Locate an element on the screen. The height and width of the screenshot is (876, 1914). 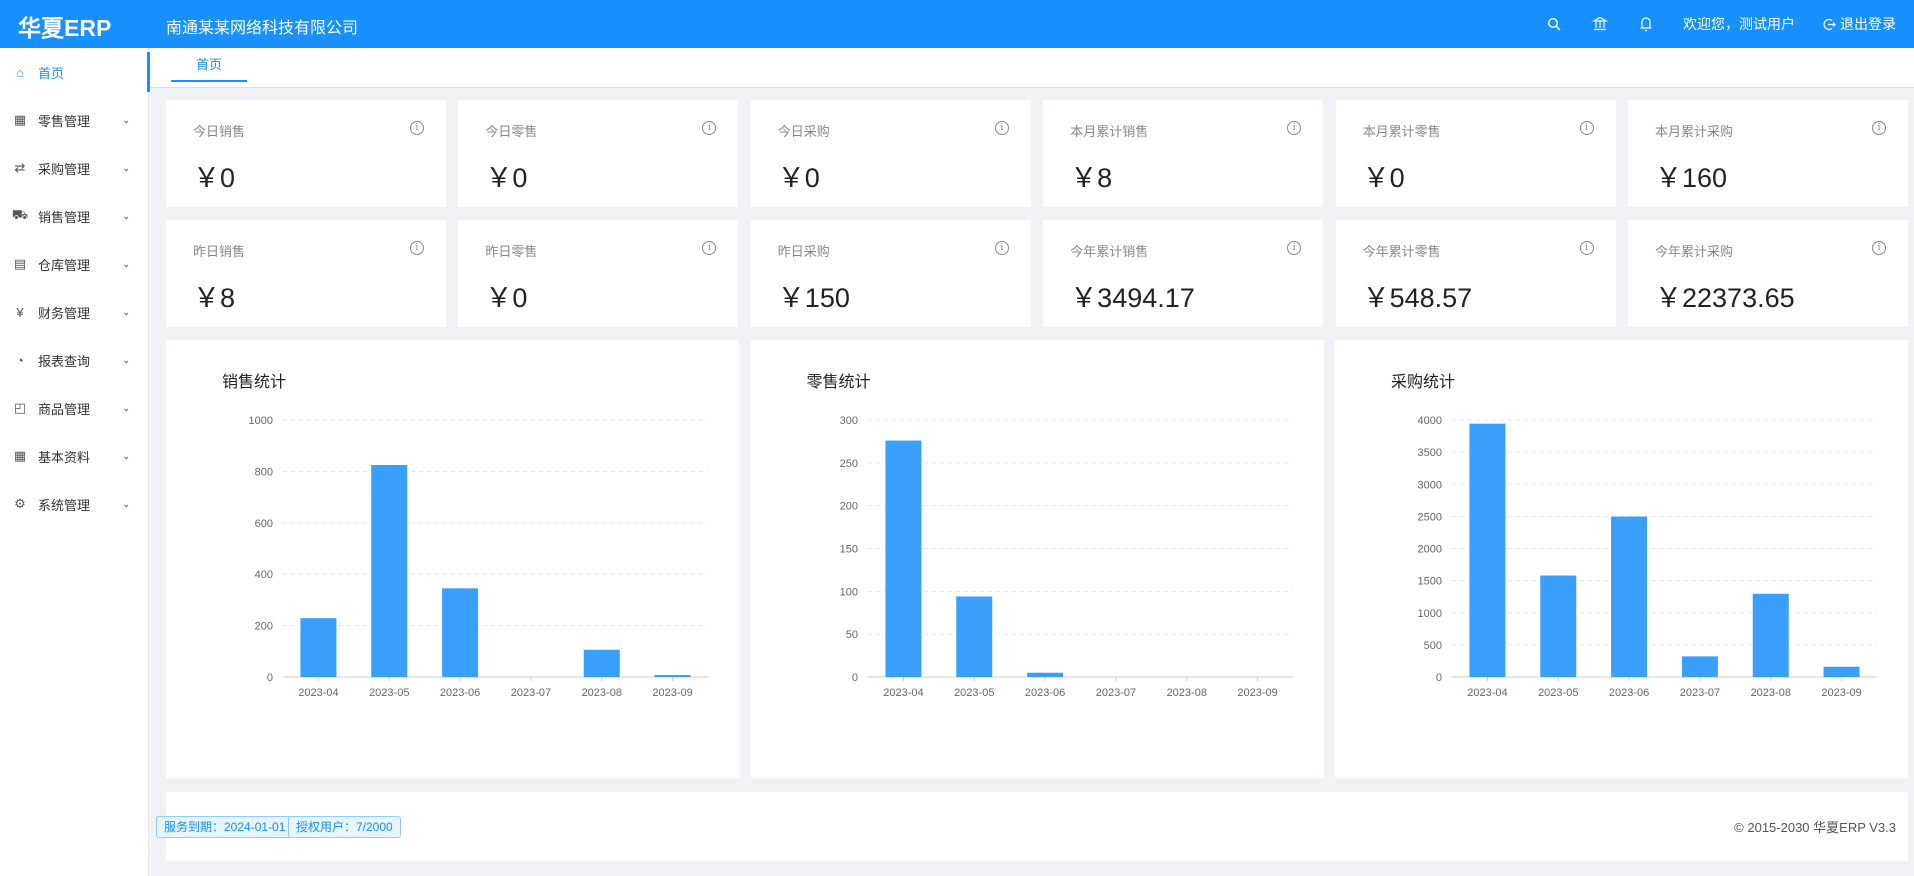
sidebar-item-3: ⛟ 销售管理 ⌄ is located at coordinates (74, 216).